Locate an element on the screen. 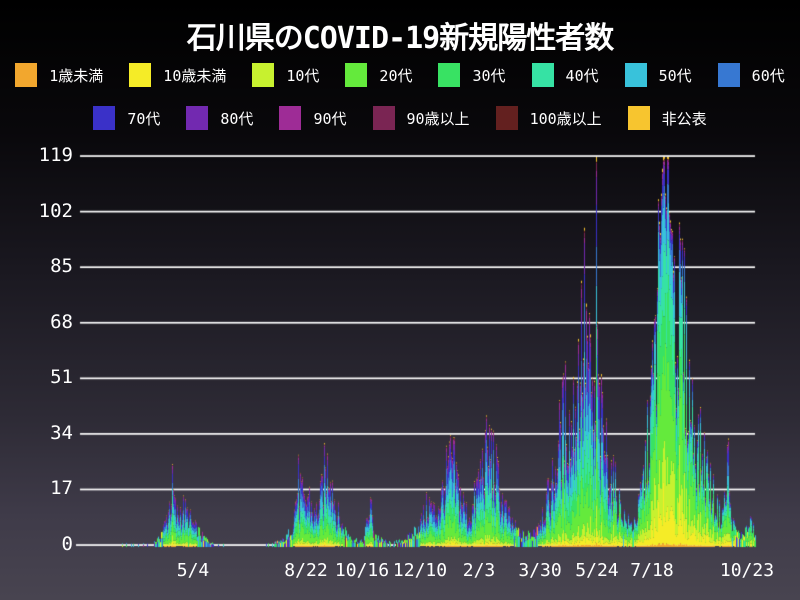  legend-item-over-90: 90歳以上 is located at coordinates (421, 118).